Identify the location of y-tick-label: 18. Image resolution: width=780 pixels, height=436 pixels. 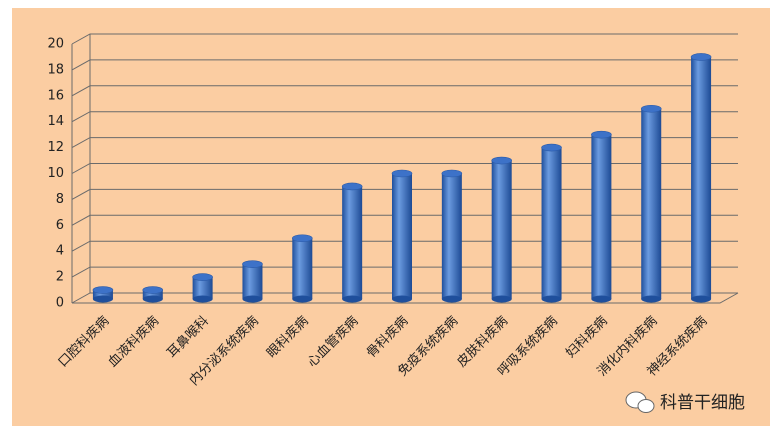
(55, 69).